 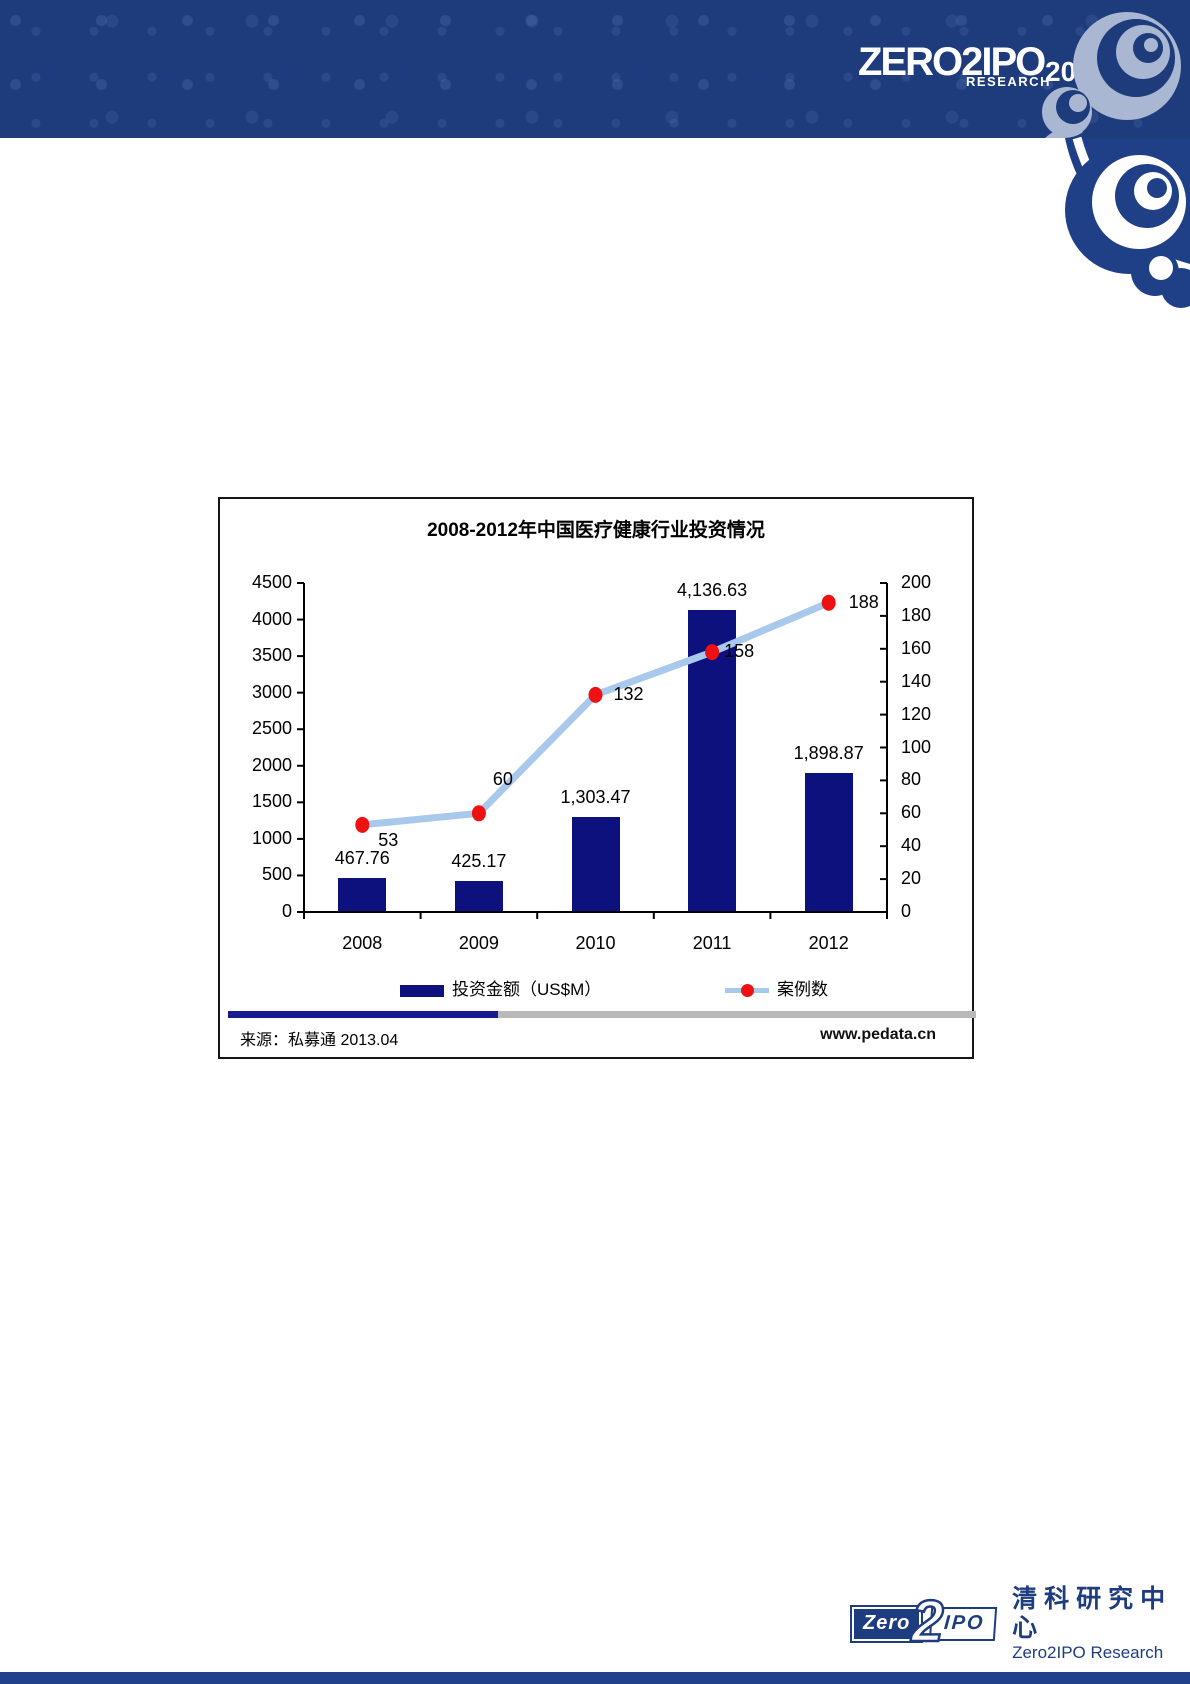 I want to click on x-axis-label: 2012, so click(x=828, y=943).